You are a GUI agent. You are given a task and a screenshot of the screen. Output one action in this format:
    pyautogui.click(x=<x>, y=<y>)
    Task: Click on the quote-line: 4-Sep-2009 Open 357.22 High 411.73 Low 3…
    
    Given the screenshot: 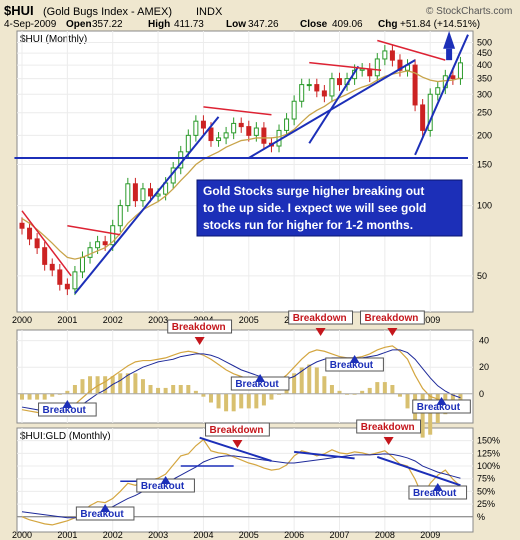 What is the action you would take?
    pyautogui.click(x=242, y=24)
    